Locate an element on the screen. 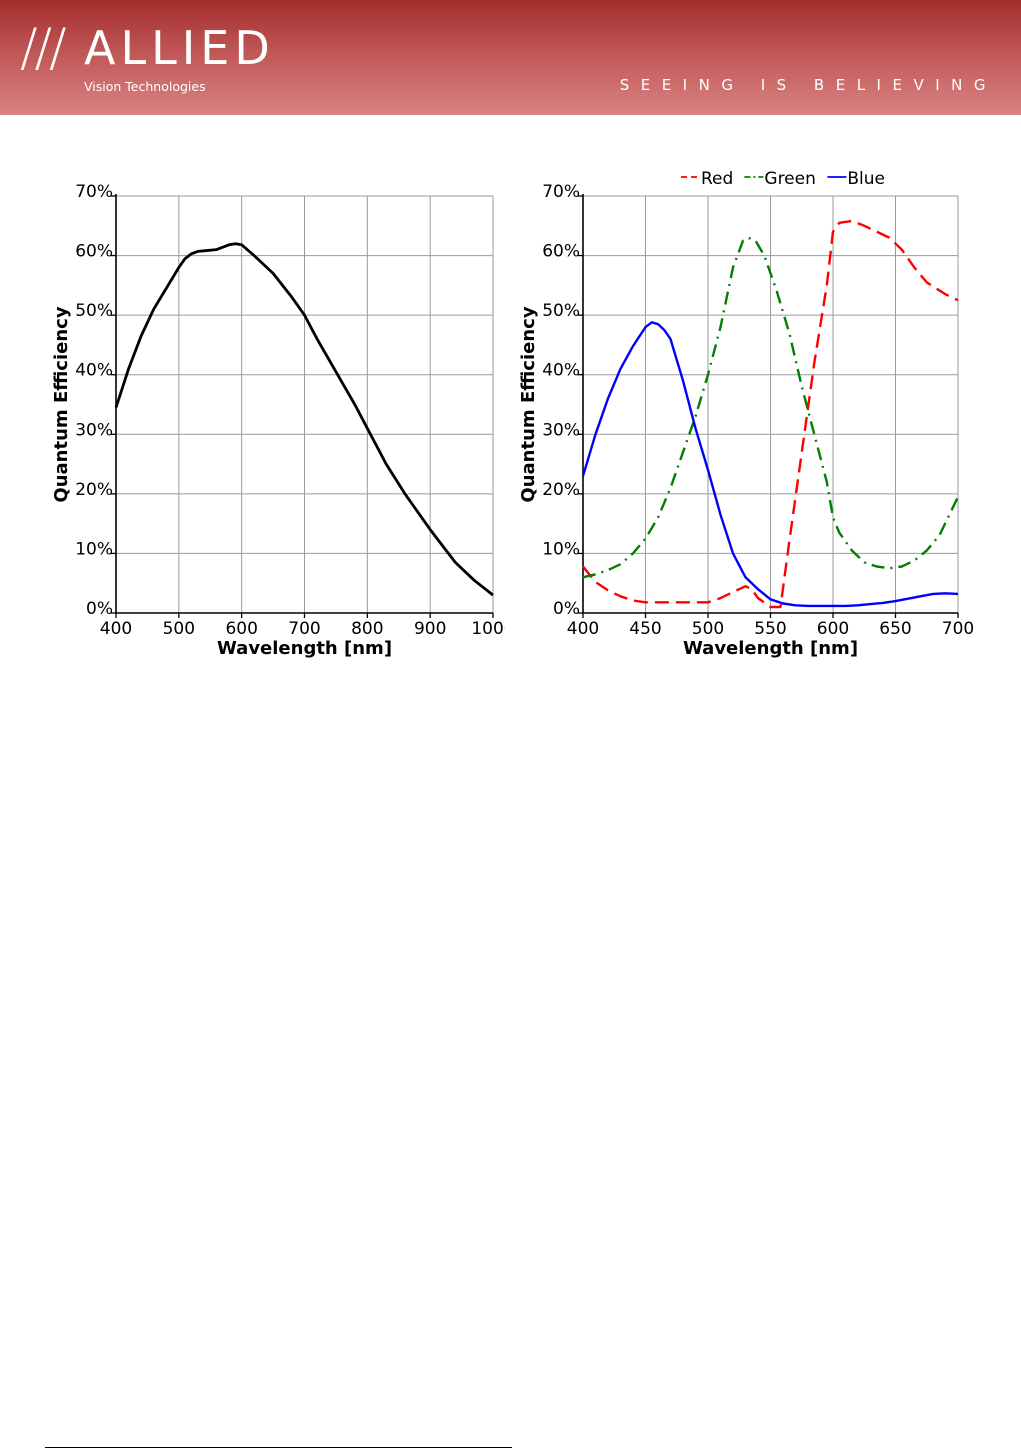 The width and height of the screenshot is (1021, 1450). x-tick-label: 650 is located at coordinates (895, 629).